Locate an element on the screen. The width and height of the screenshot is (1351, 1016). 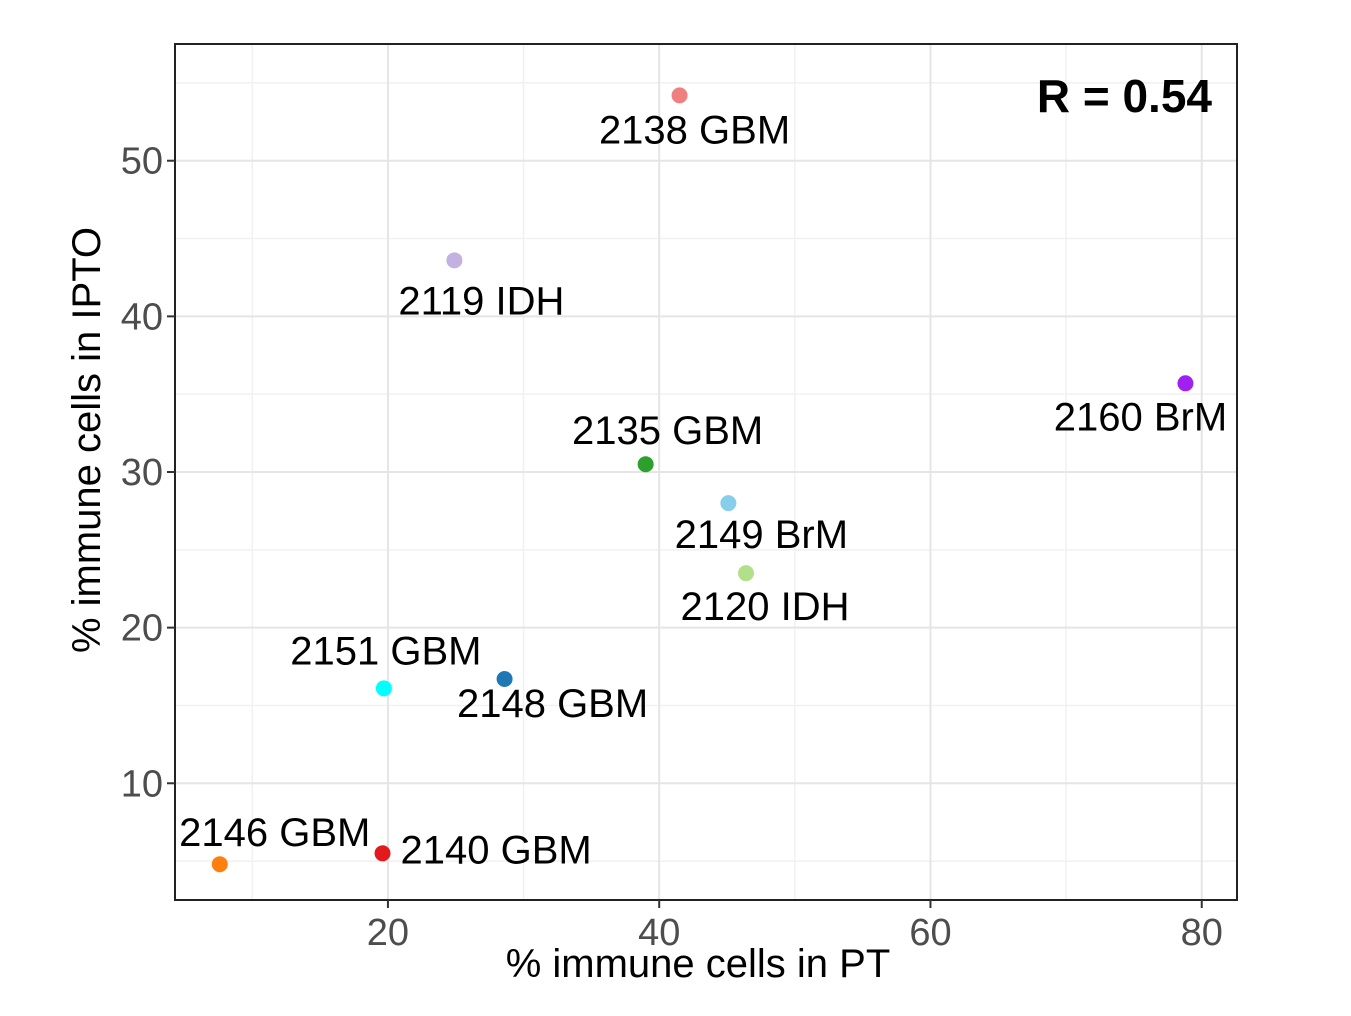
y-tick-label: 50 is located at coordinates (142, 162).